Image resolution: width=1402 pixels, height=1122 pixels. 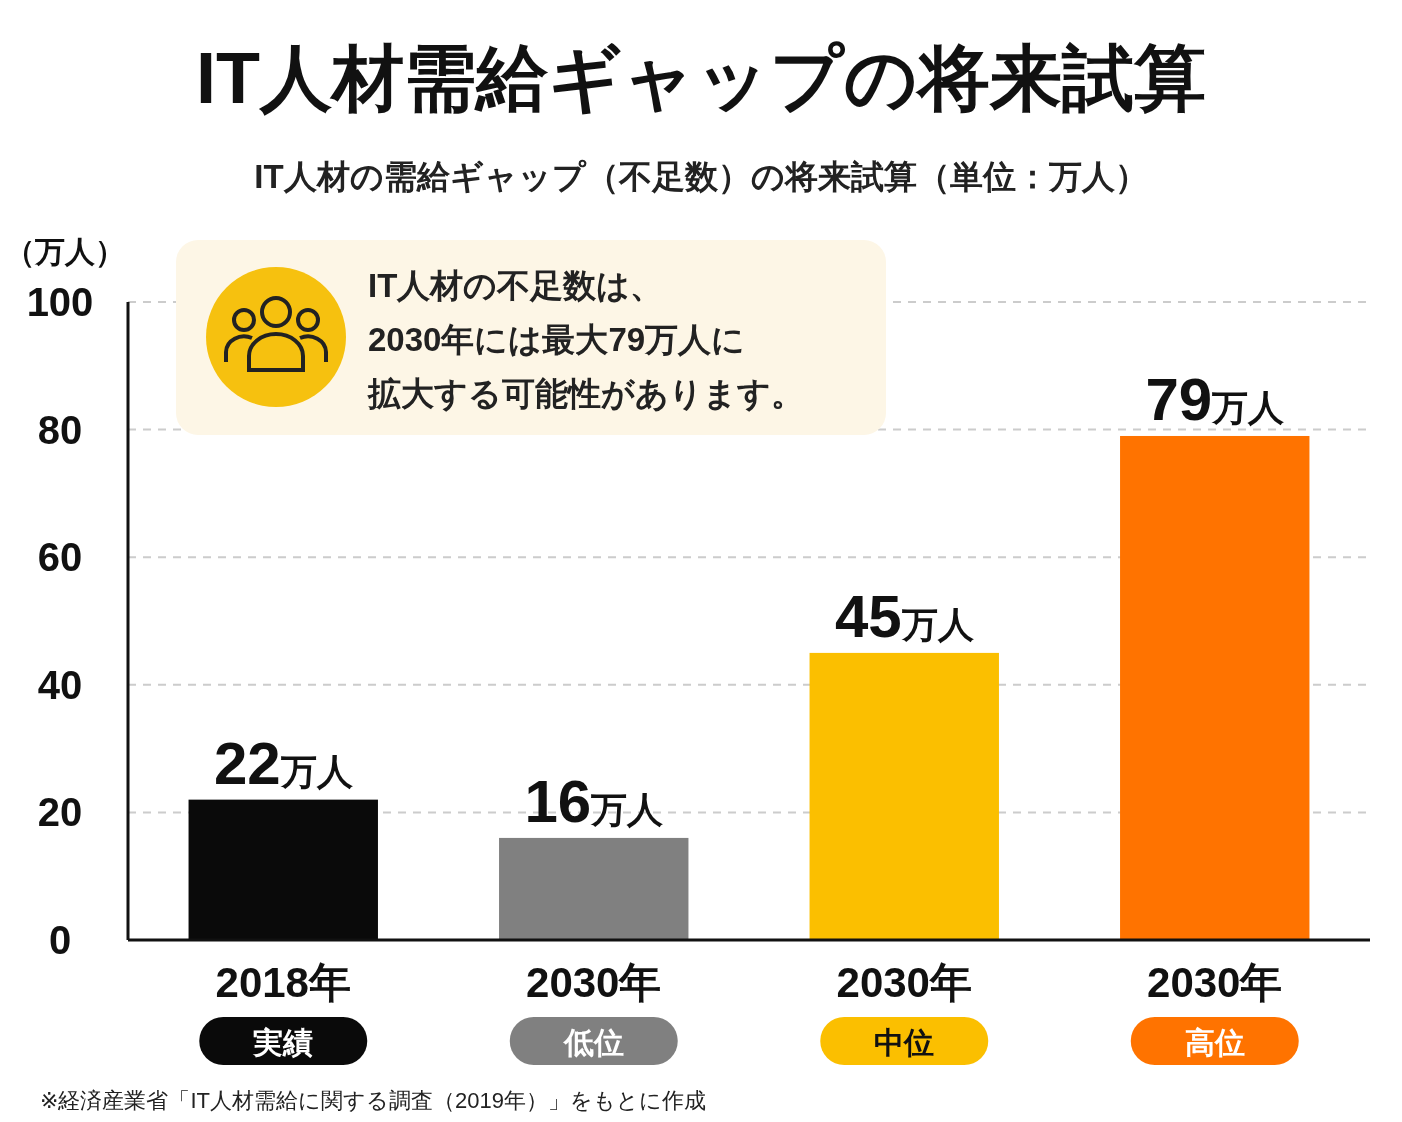 What do you see at coordinates (904, 616) in the screenshot?
I see `data-label: 45万人` at bounding box center [904, 616].